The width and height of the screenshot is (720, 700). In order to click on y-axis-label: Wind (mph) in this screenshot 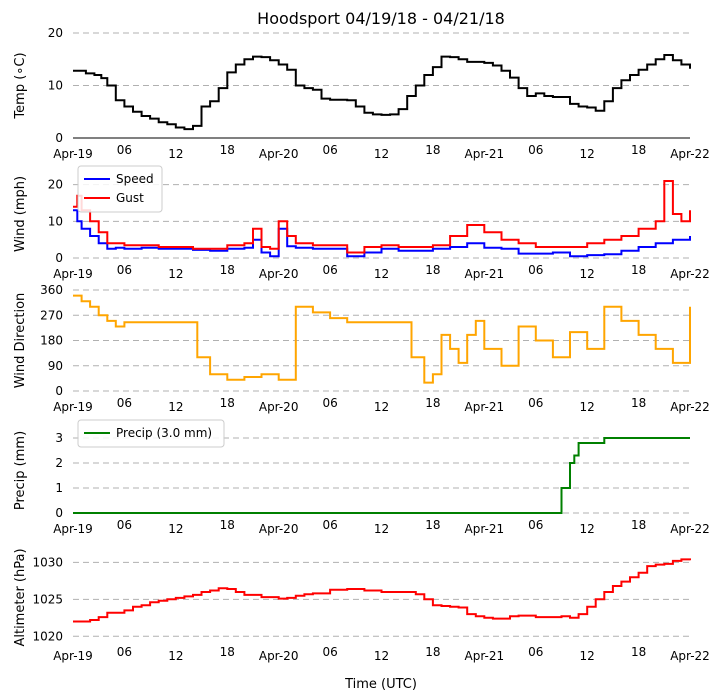, I will do `click(20, 214)`.